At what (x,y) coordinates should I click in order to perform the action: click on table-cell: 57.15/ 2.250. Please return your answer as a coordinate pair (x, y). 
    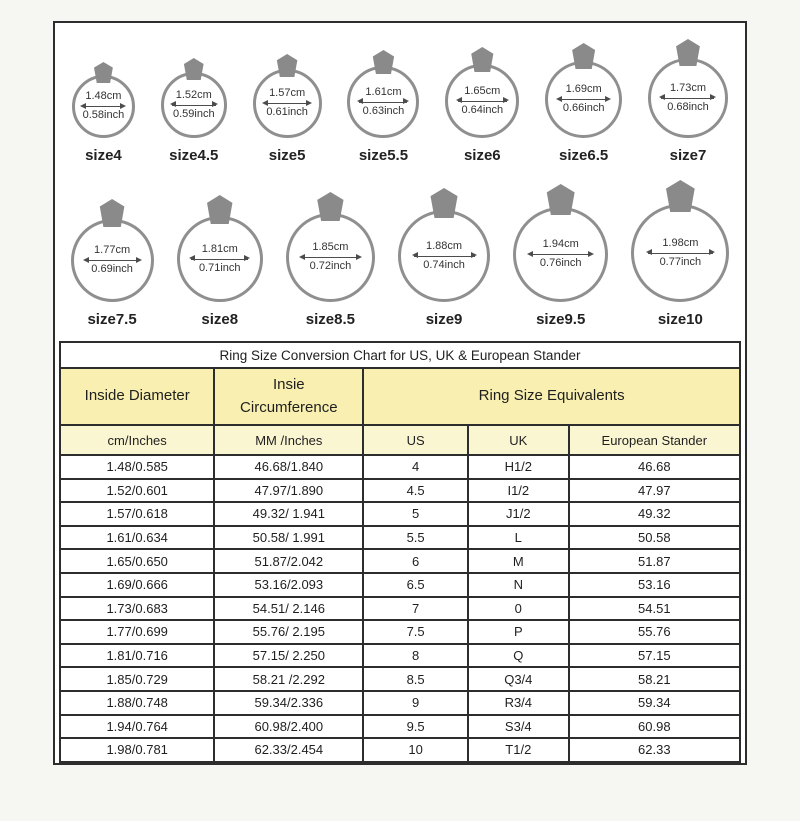
    Looking at the image, I should click on (289, 655).